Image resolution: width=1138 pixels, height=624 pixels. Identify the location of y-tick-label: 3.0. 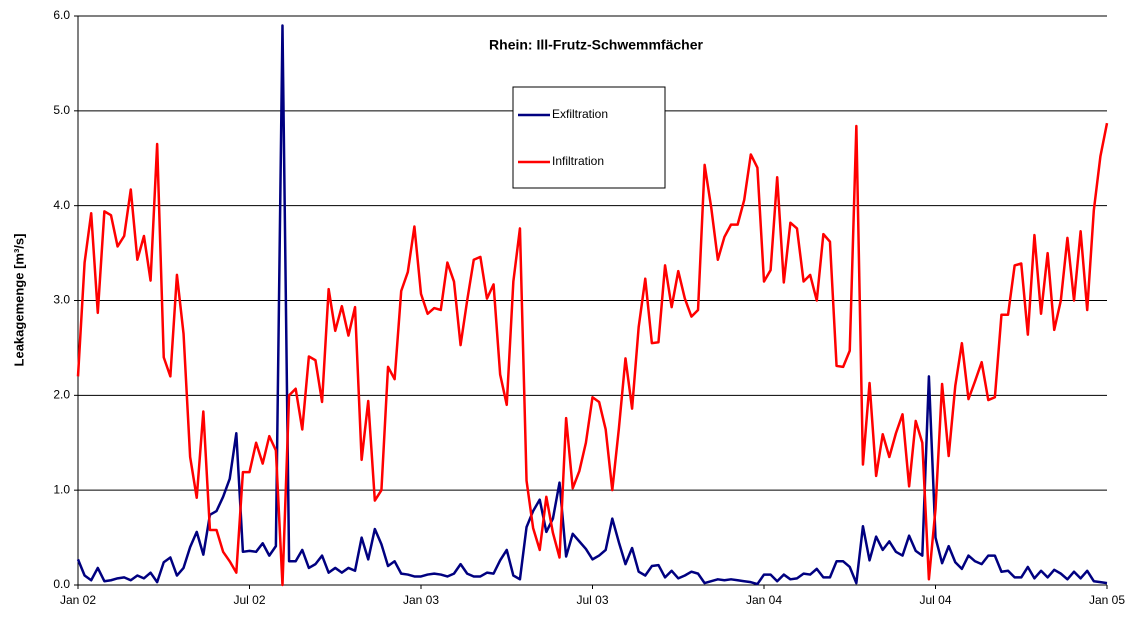
(61, 300).